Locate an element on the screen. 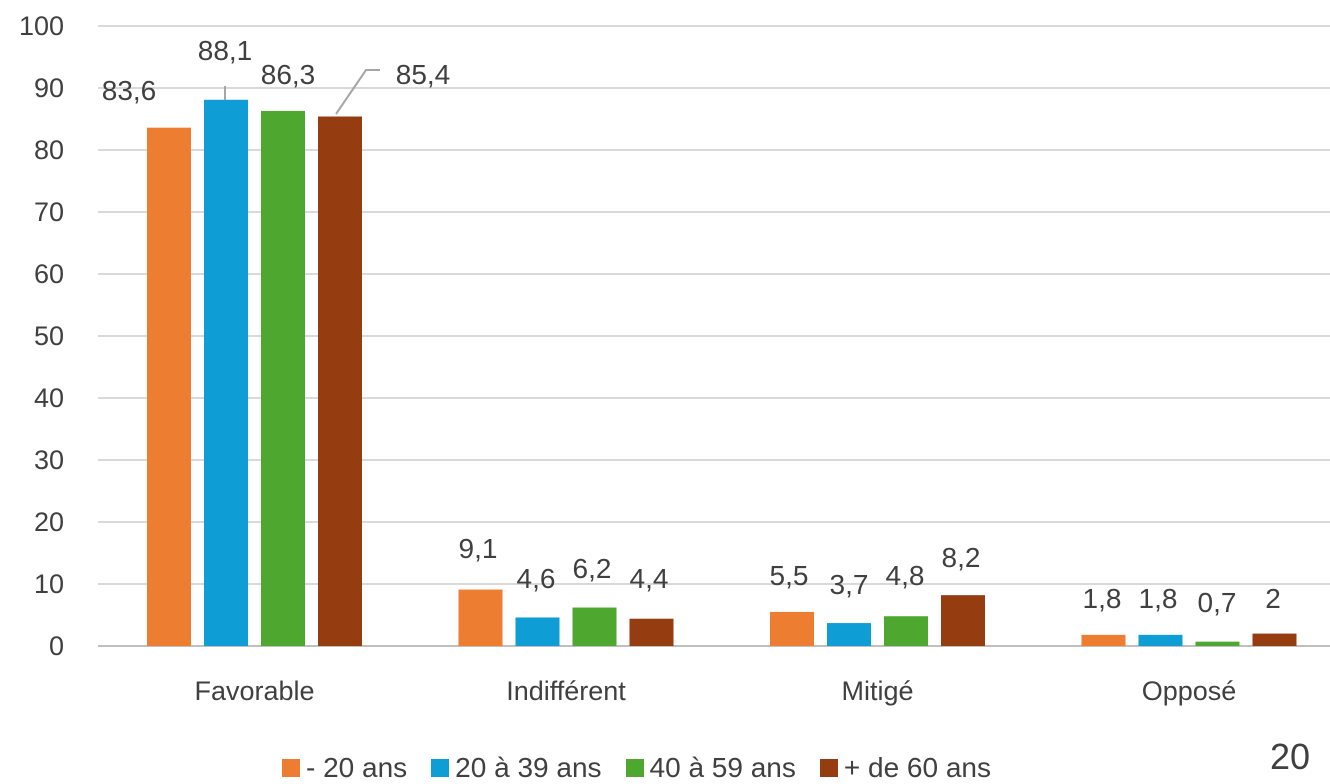 This screenshot has height=784, width=1330. data-label: 9,1 is located at coordinates (478, 548).